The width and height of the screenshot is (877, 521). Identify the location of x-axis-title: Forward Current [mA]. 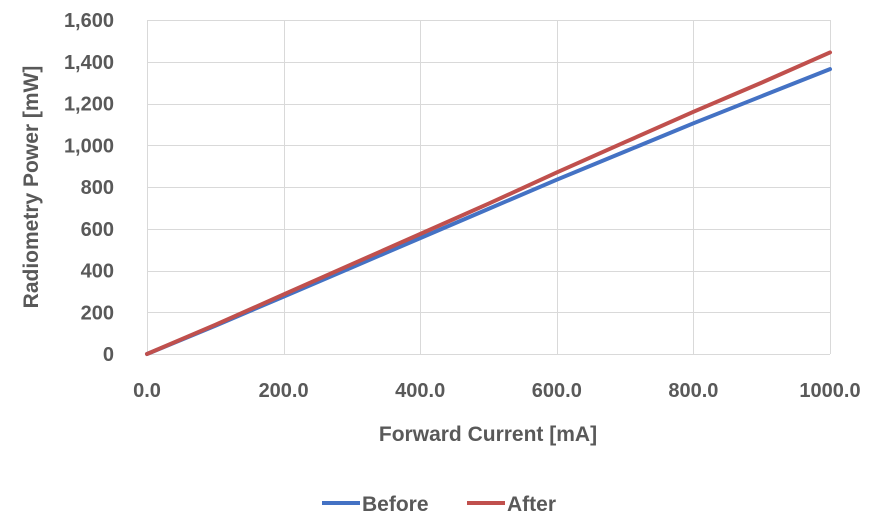
(488, 434).